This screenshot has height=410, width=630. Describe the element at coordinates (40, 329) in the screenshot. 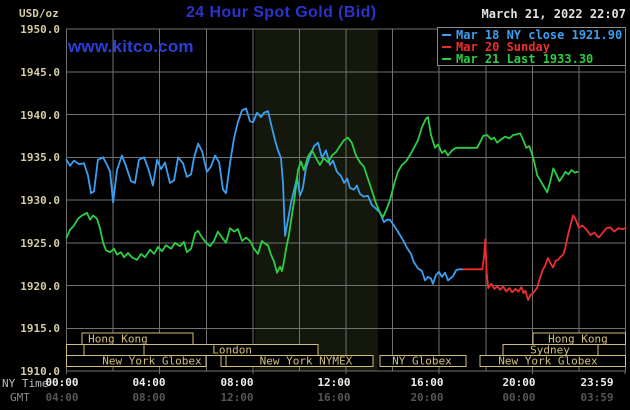

I see `y-tick-label: 1915.0` at that location.